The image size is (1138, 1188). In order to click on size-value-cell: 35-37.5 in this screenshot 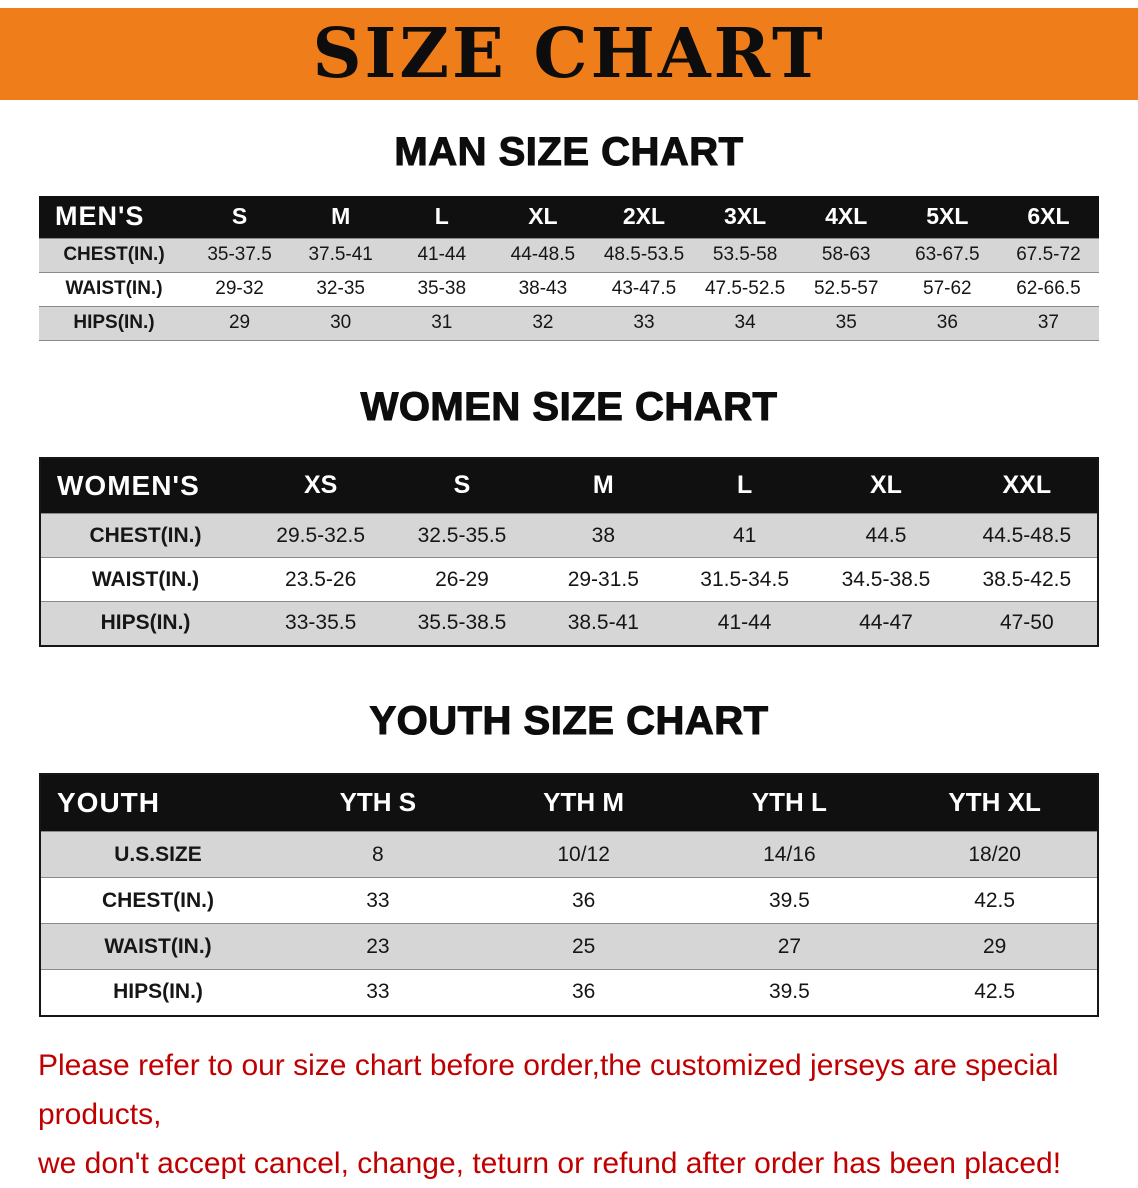, I will do `click(239, 254)`.